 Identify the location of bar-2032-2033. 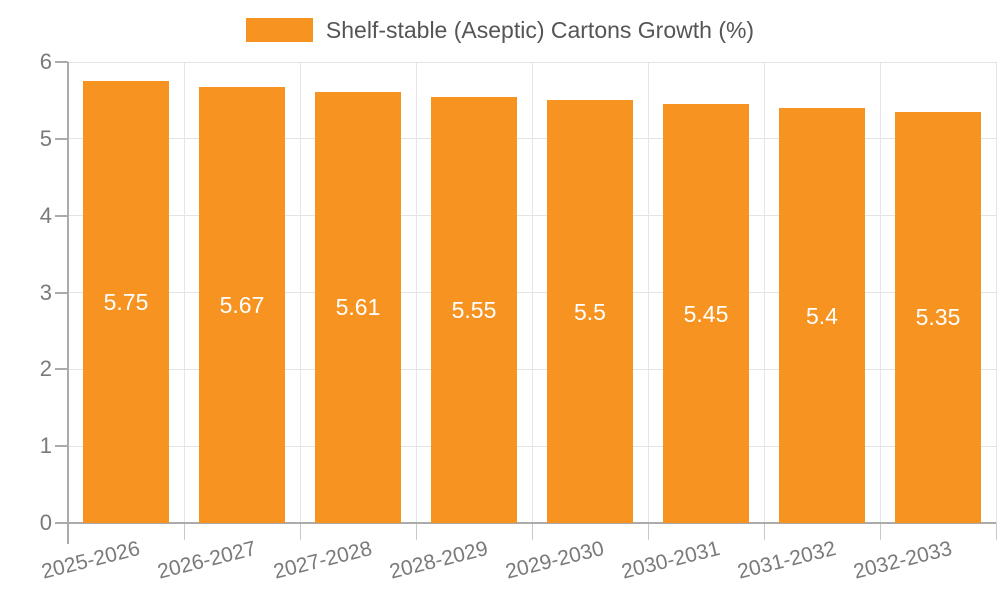
(938, 317).